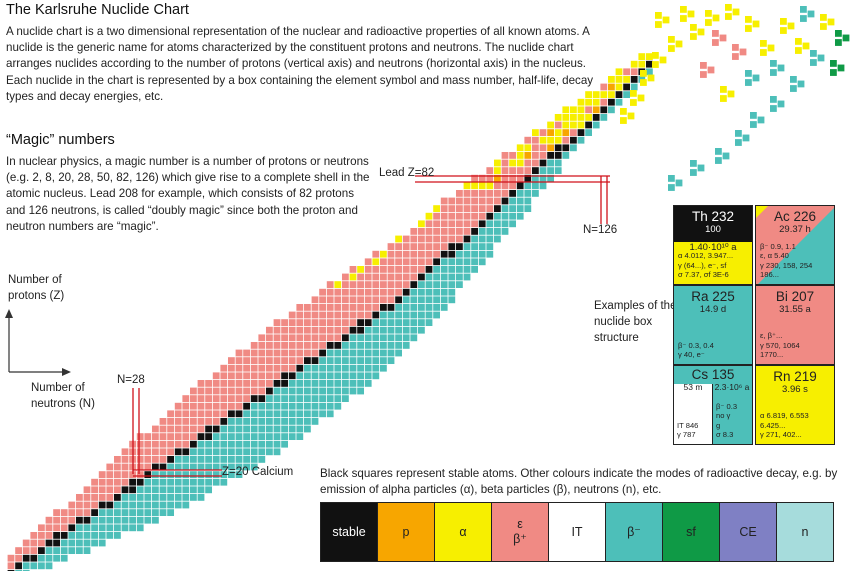  Describe the element at coordinates (691, 532) in the screenshot. I see `legend-spontaneous-fission: sf` at that location.